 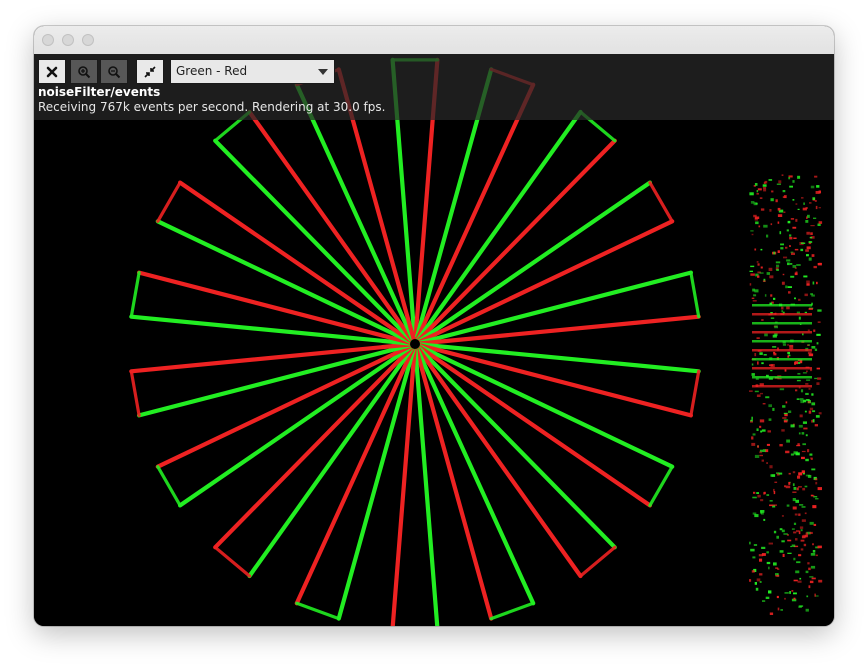 I want to click on zoom-in-button, so click(x=84, y=71).